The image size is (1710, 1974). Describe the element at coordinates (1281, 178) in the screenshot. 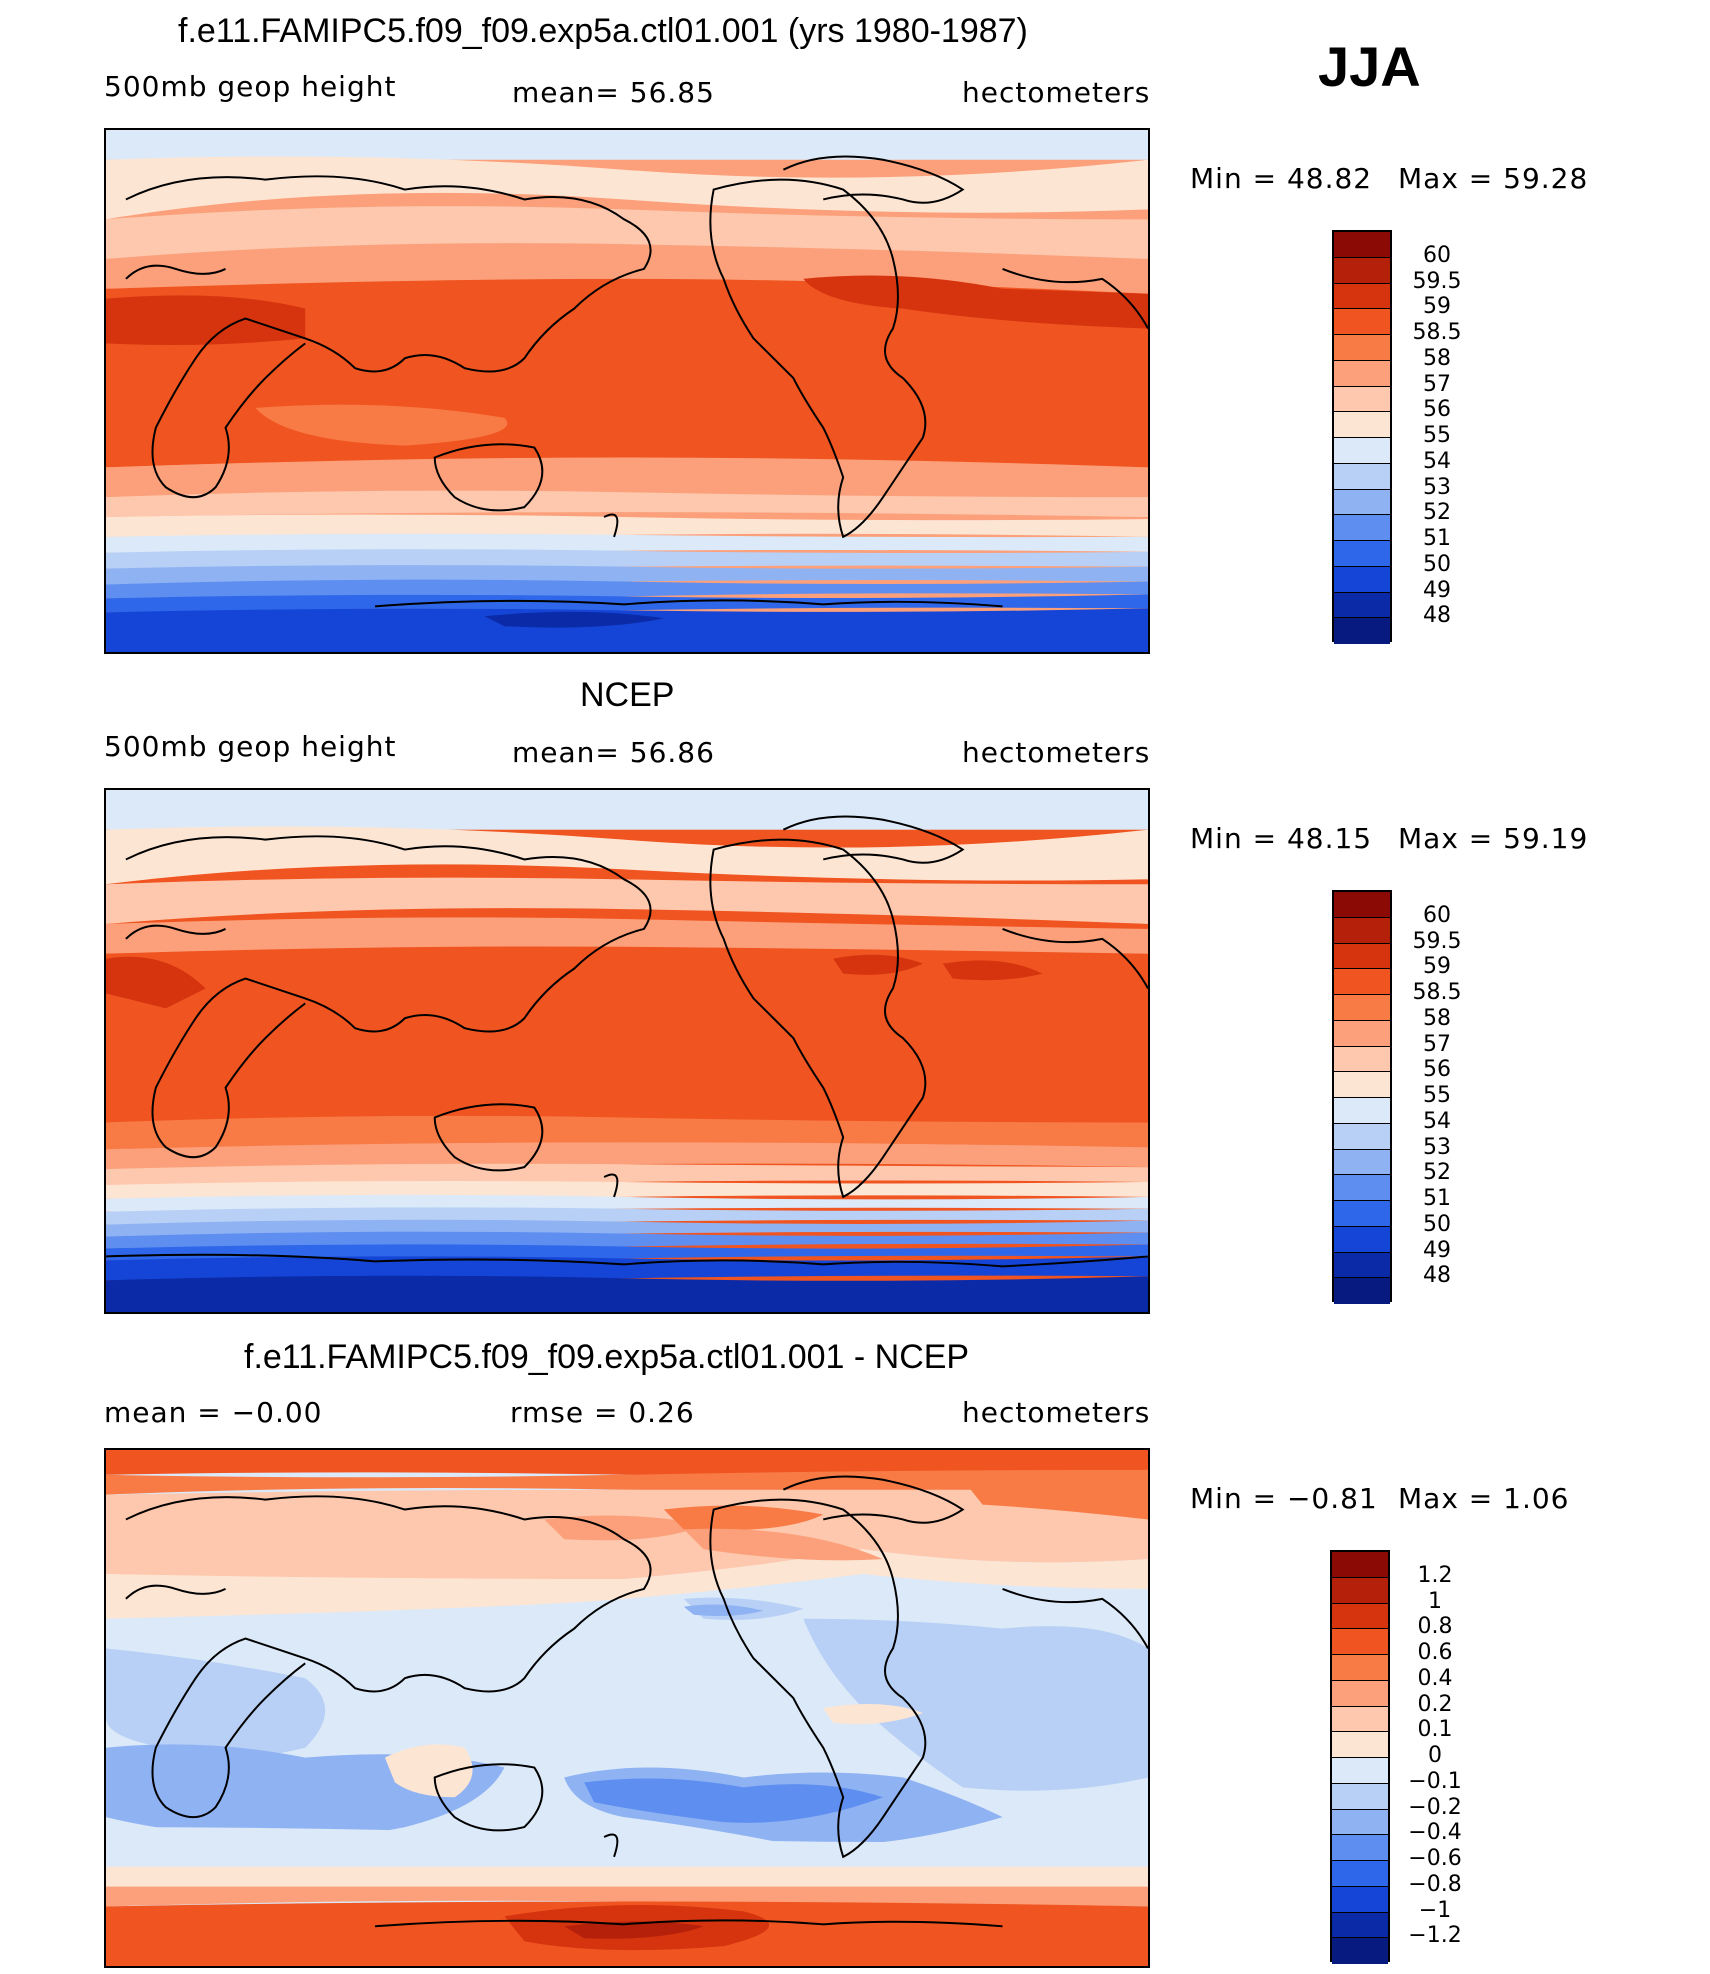

I see `panel1-min-label: Min = 48.82` at that location.